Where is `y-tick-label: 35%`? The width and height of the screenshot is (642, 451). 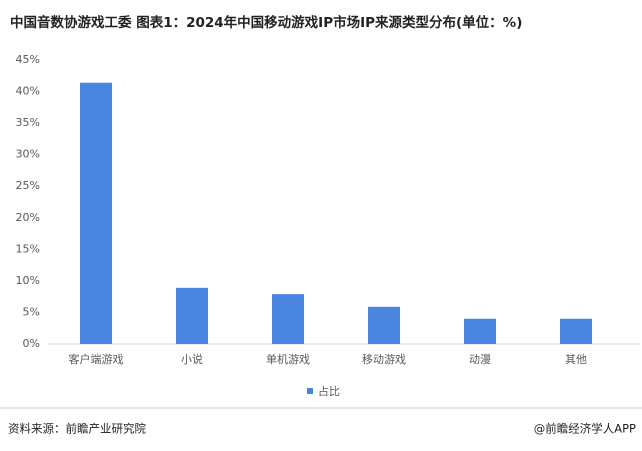 y-tick-label: 35% is located at coordinates (28, 122).